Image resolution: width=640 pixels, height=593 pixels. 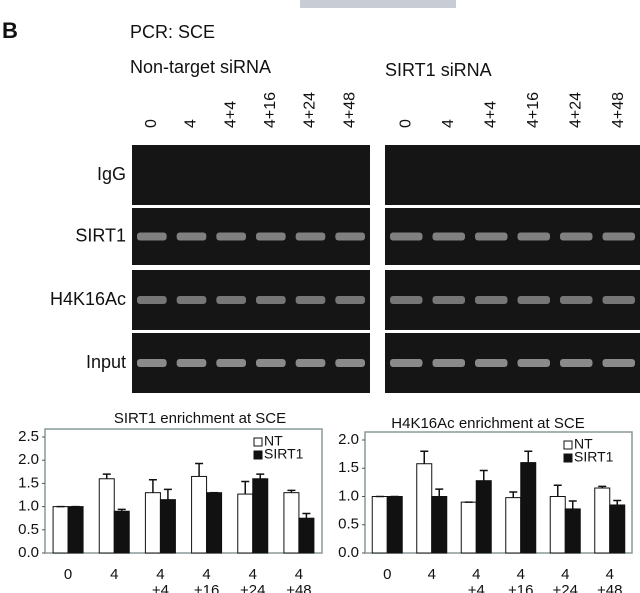 What do you see at coordinates (583, 444) in the screenshot?
I see `legend-label: NT` at bounding box center [583, 444].